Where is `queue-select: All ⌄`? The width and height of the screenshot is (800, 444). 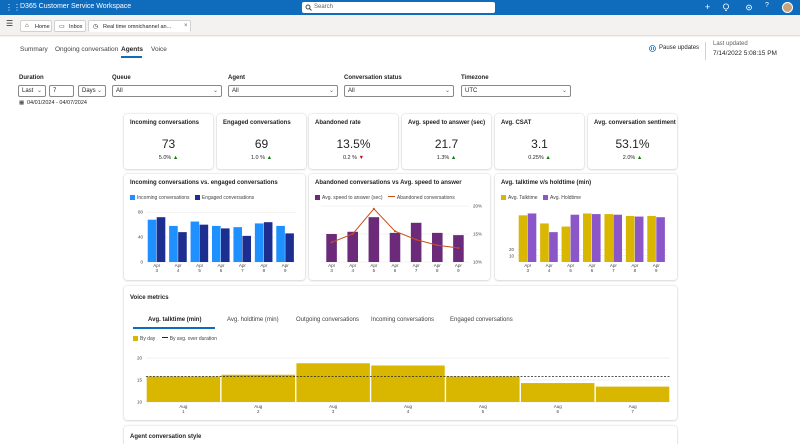 queue-select: All ⌄ is located at coordinates (167, 91).